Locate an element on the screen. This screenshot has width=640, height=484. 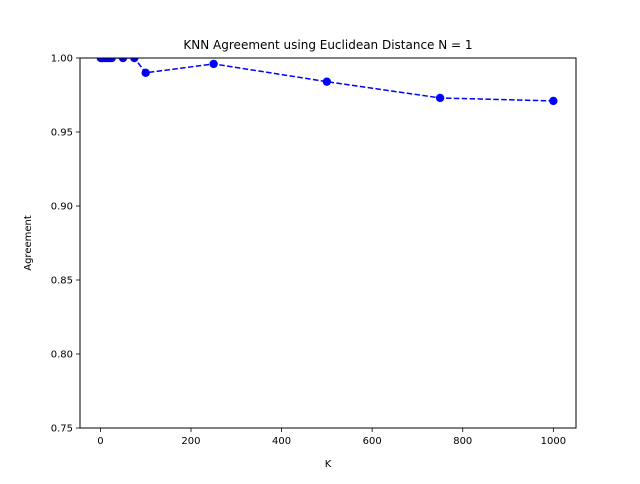
y-tick-label: 0.90 is located at coordinates (62, 207).